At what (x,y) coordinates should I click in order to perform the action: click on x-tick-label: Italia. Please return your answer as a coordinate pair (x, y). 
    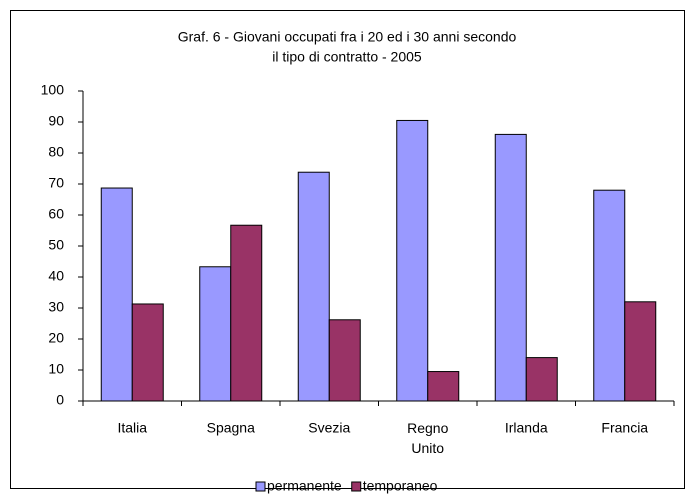
    Looking at the image, I should click on (132, 428).